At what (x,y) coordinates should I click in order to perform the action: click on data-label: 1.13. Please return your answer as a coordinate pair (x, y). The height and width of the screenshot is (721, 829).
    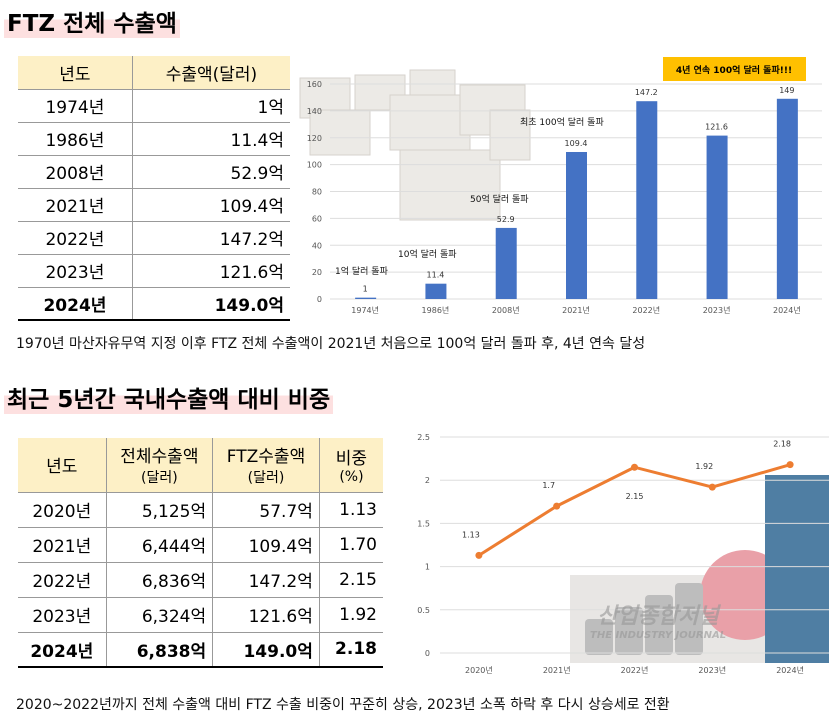
    Looking at the image, I should click on (471, 534).